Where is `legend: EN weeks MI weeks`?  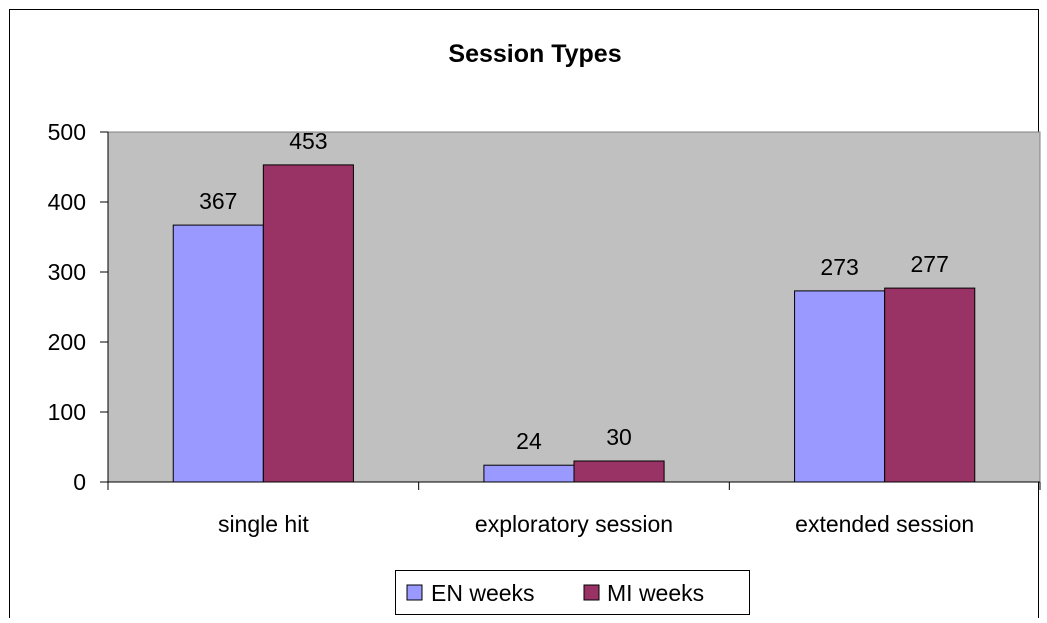
legend: EN weeks MI weeks is located at coordinates (572, 592).